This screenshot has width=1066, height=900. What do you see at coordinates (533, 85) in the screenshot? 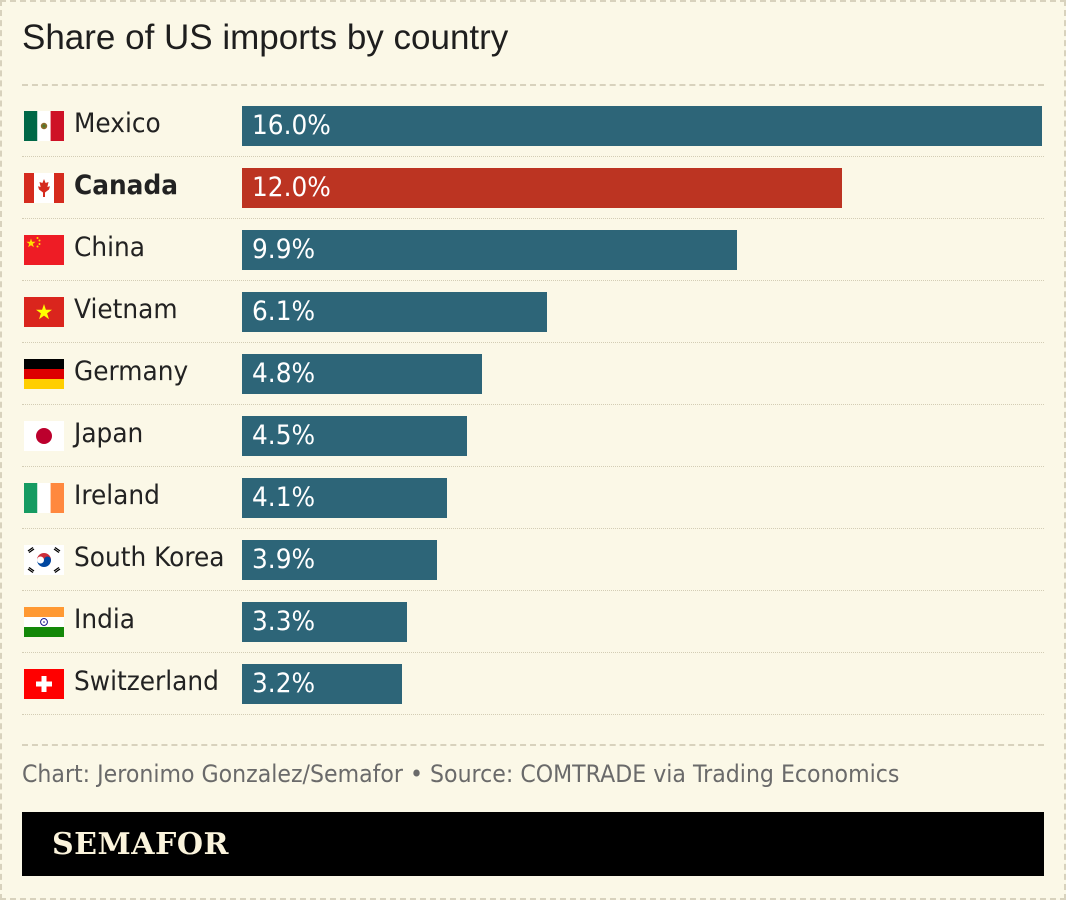
I see `top-divider` at bounding box center [533, 85].